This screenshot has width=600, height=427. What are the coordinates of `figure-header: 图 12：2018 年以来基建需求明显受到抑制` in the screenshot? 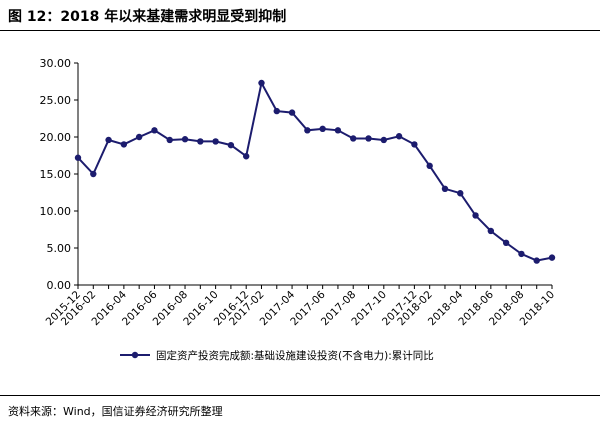 It's located at (300, 15).